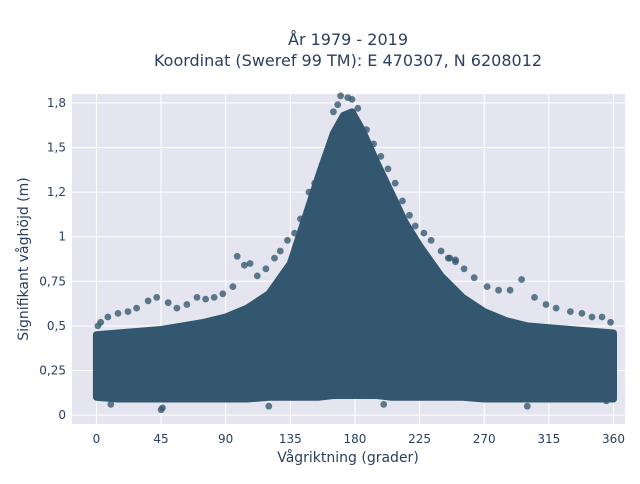  What do you see at coordinates (355, 439) in the screenshot?
I see `x-tick-label: 180` at bounding box center [355, 439].